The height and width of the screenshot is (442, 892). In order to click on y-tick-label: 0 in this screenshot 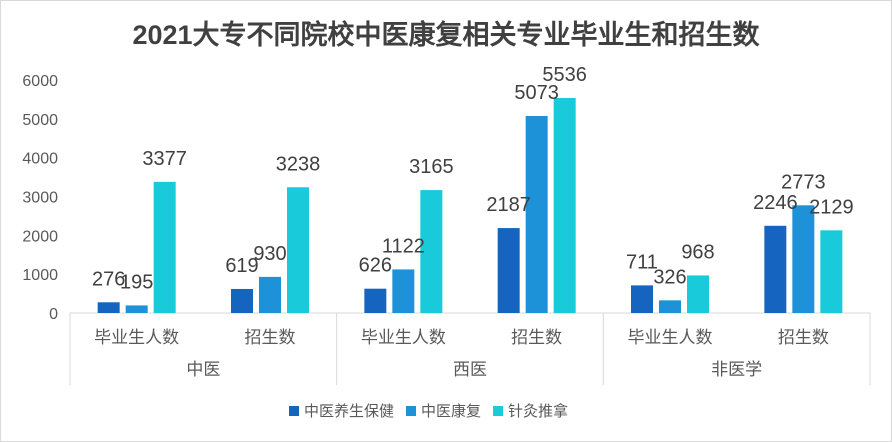, I will do `click(53, 314)`.